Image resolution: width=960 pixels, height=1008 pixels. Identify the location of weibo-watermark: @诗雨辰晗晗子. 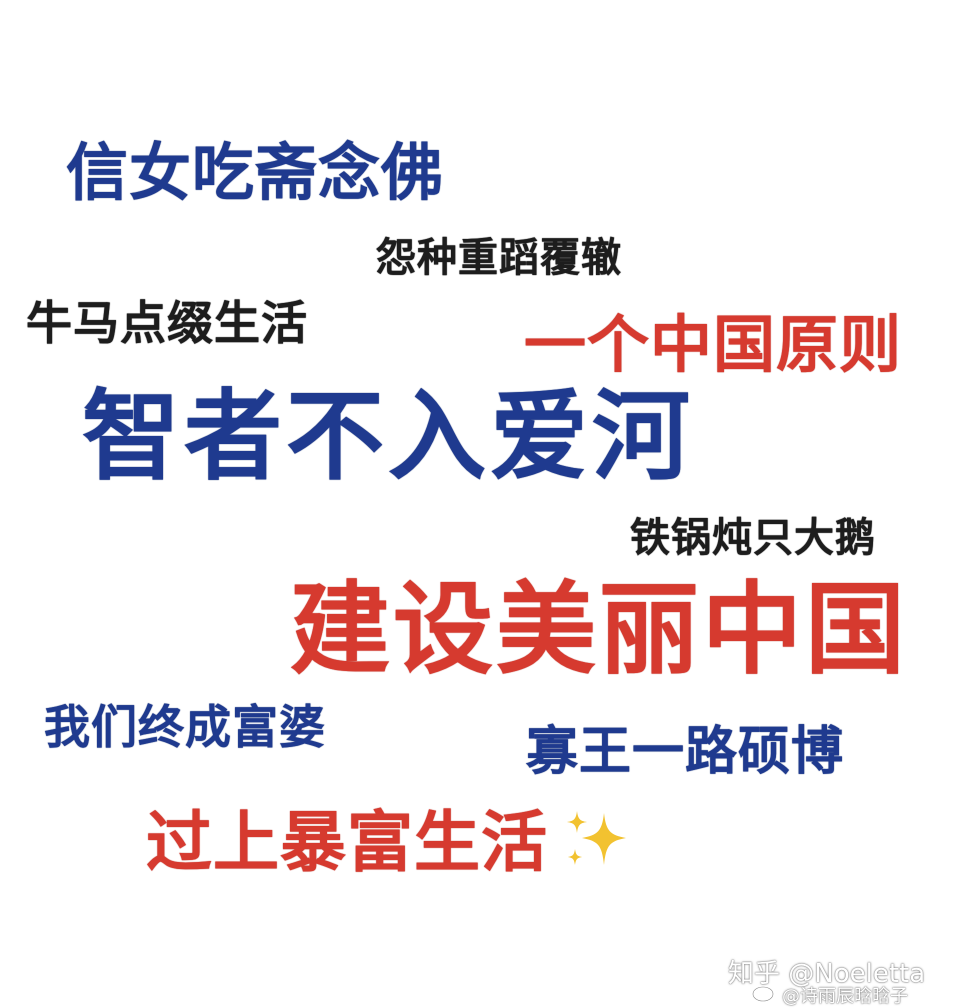
(845, 996).